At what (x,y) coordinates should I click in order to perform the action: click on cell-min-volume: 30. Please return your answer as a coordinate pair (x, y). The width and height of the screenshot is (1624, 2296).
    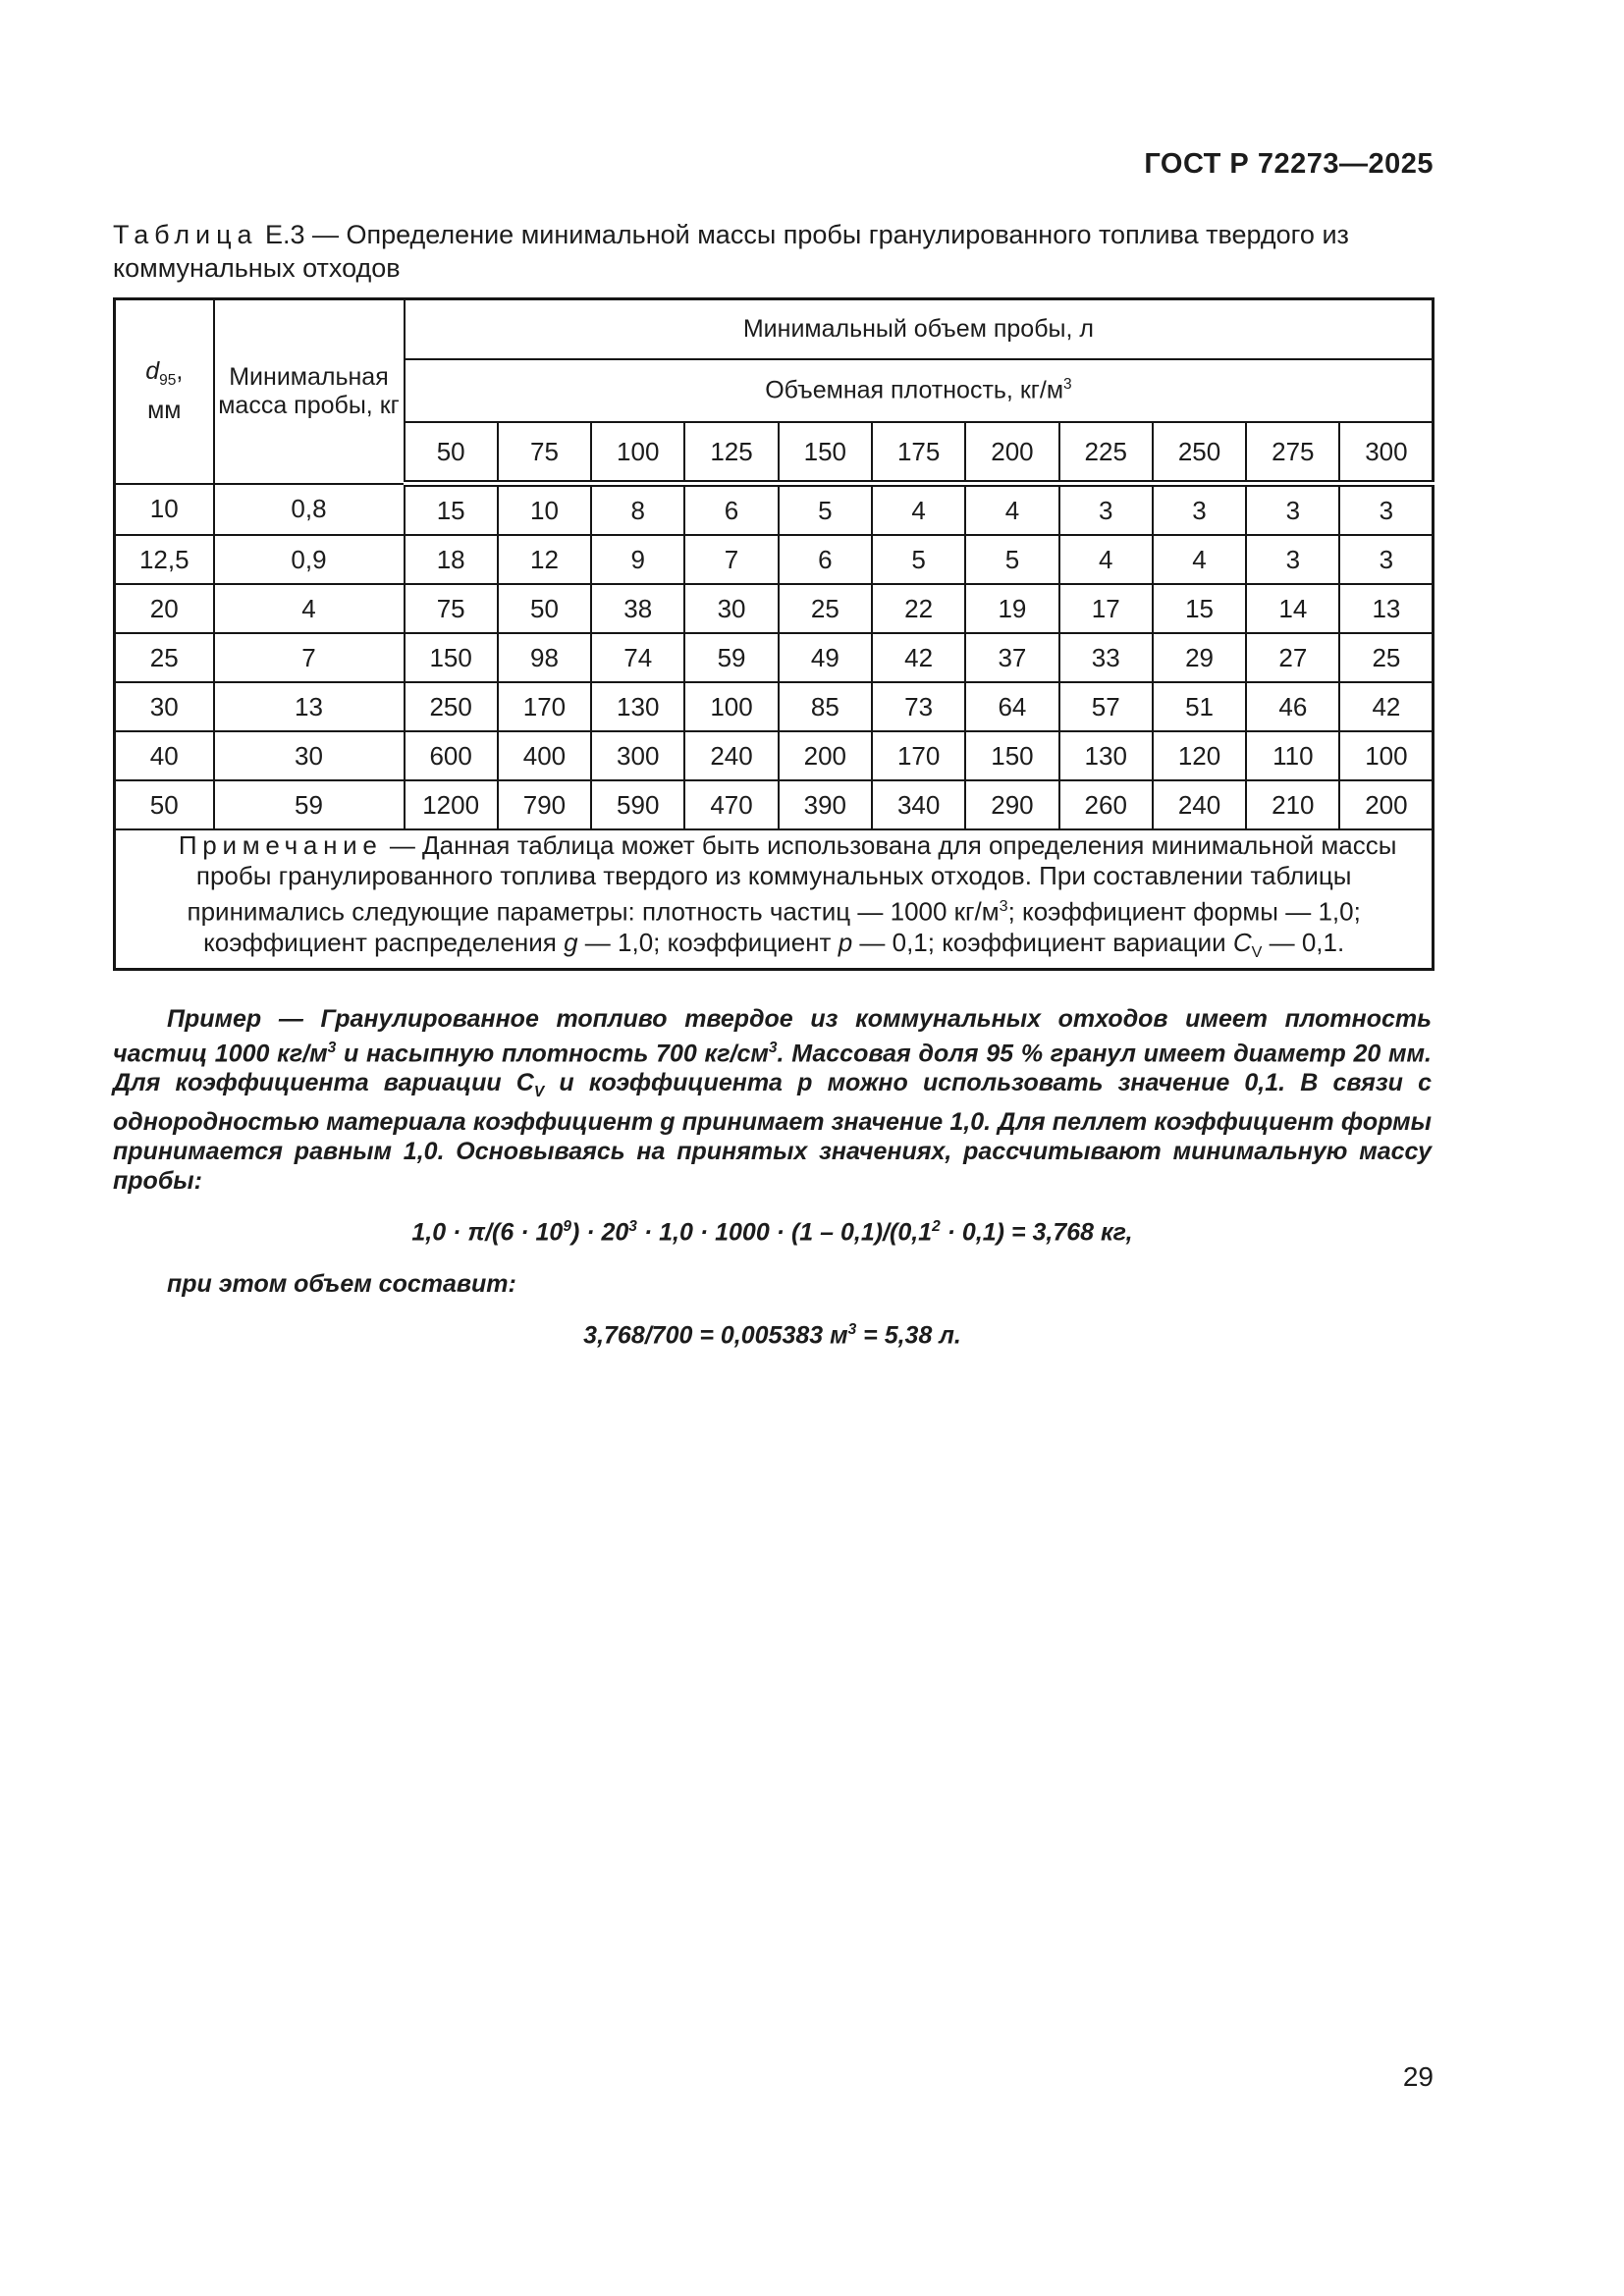
    Looking at the image, I should click on (731, 608).